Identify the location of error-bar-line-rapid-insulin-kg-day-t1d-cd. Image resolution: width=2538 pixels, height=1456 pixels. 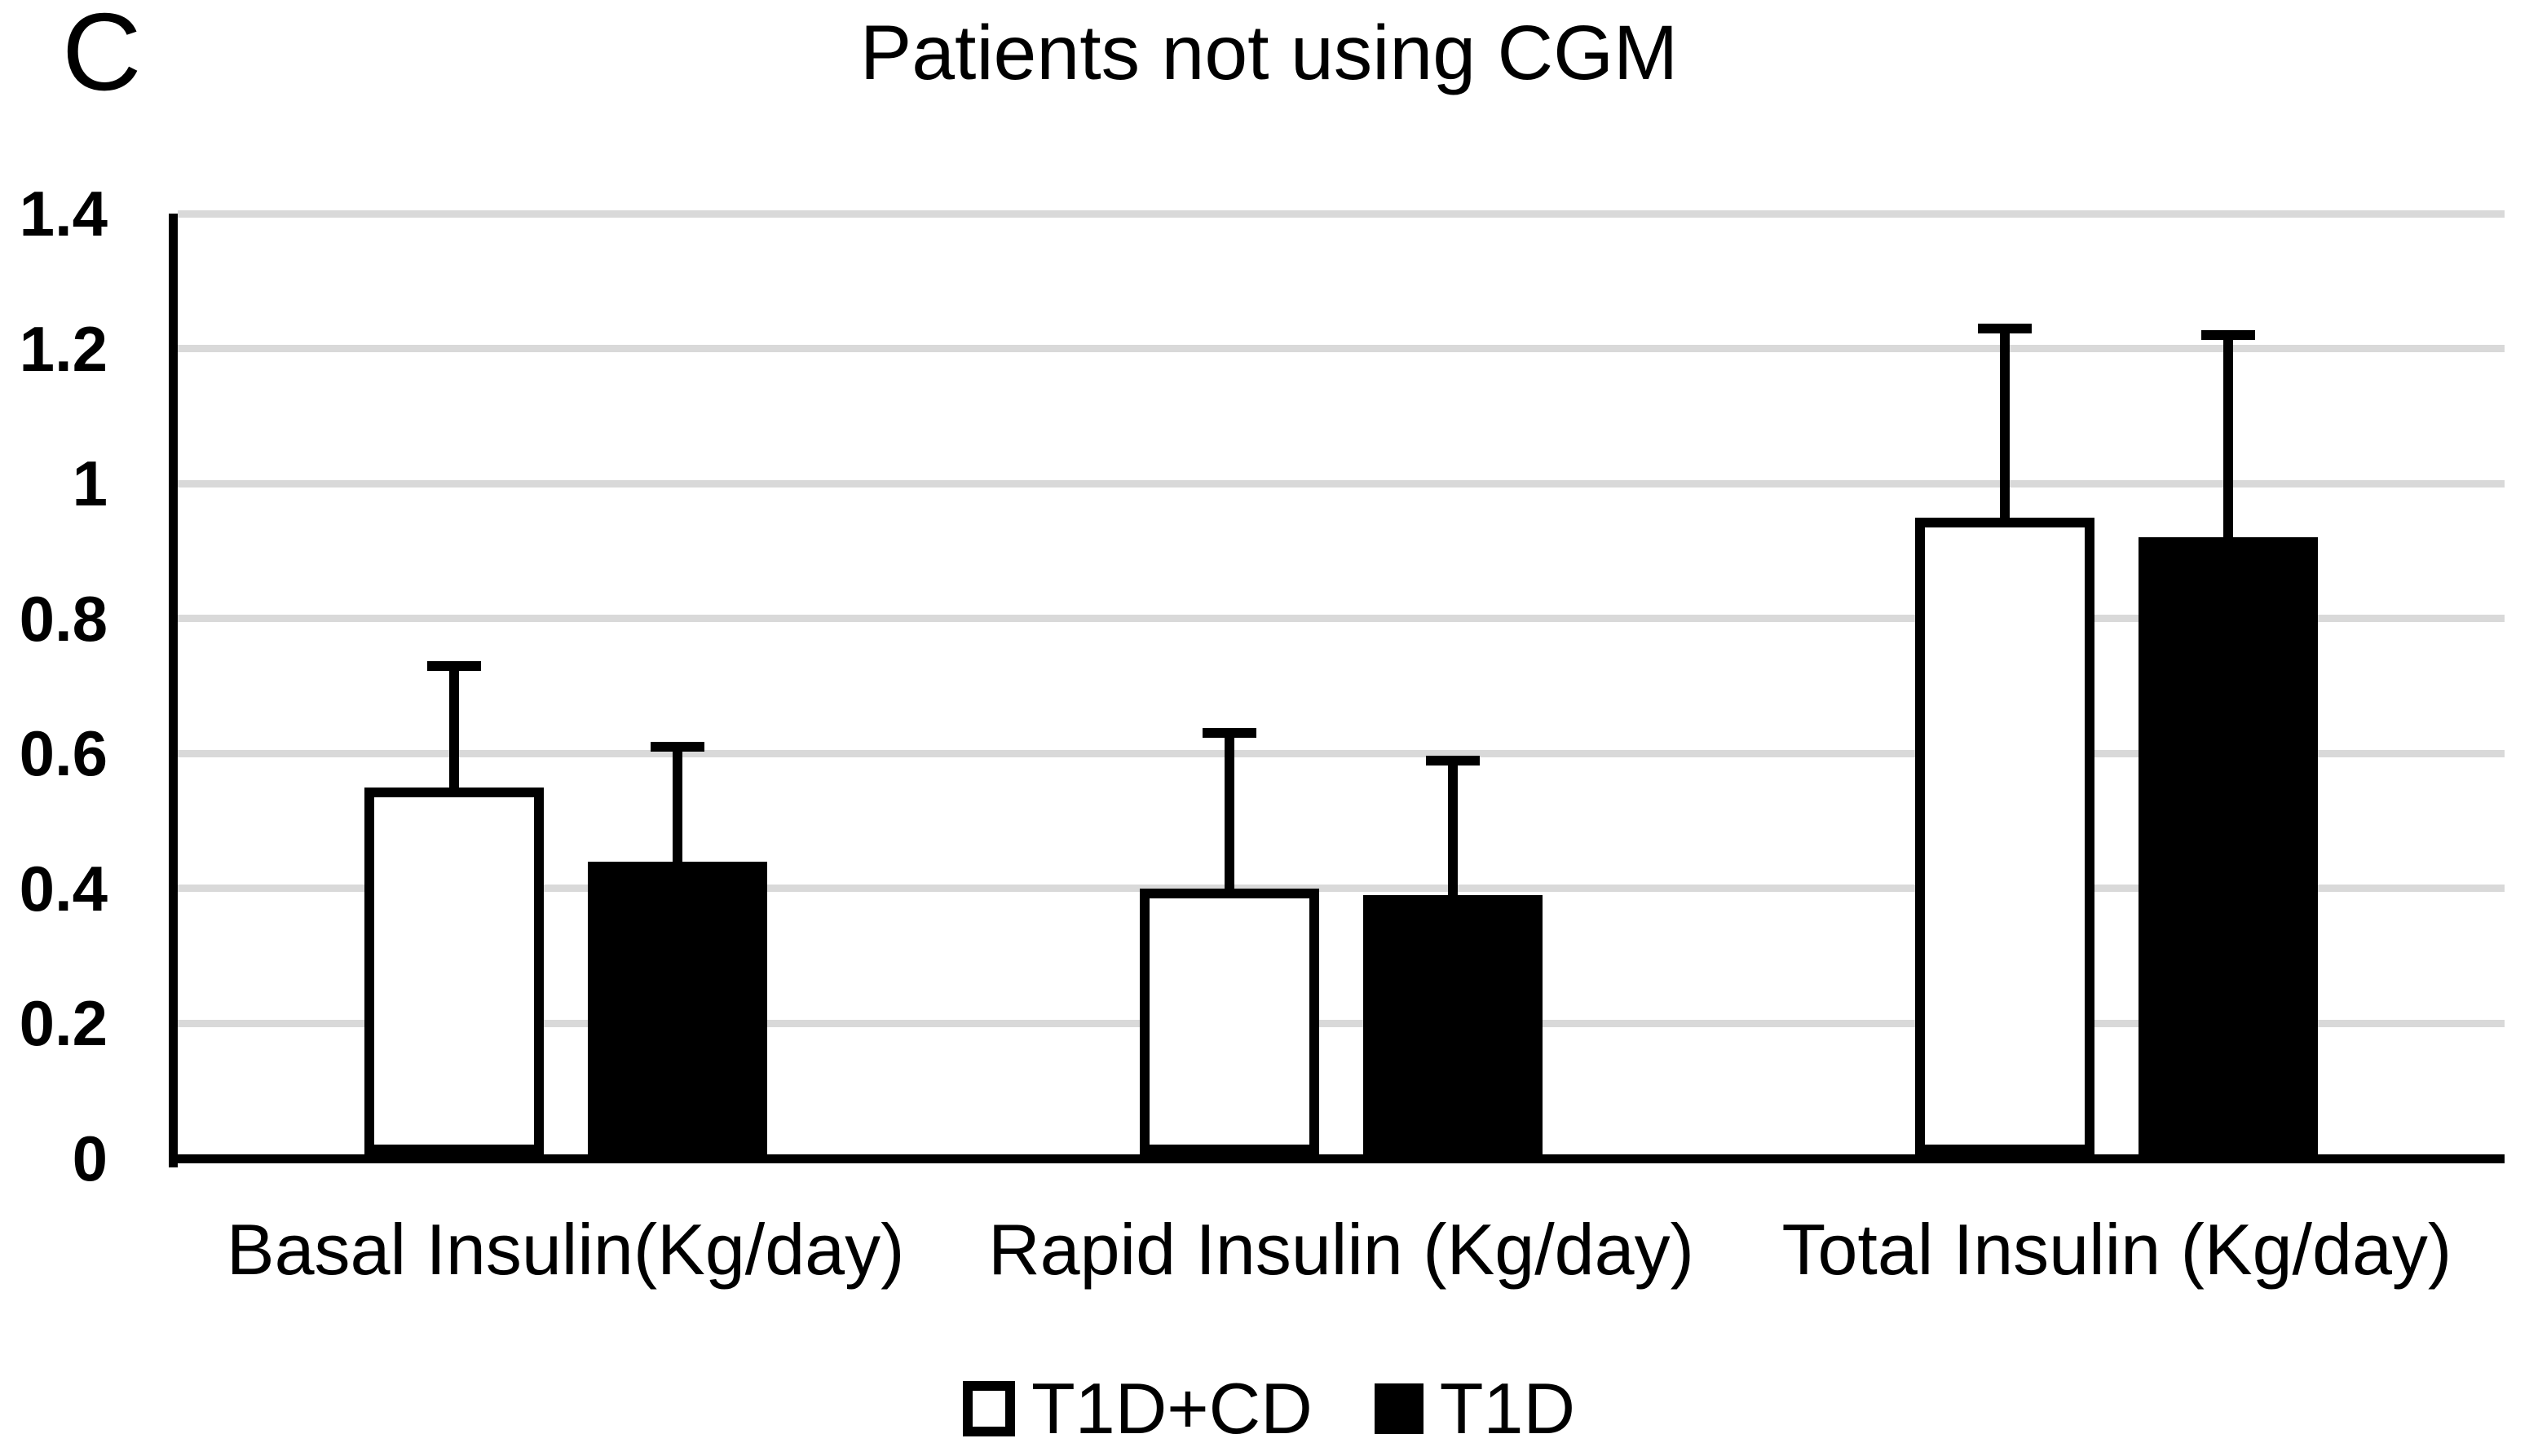
(1229, 815).